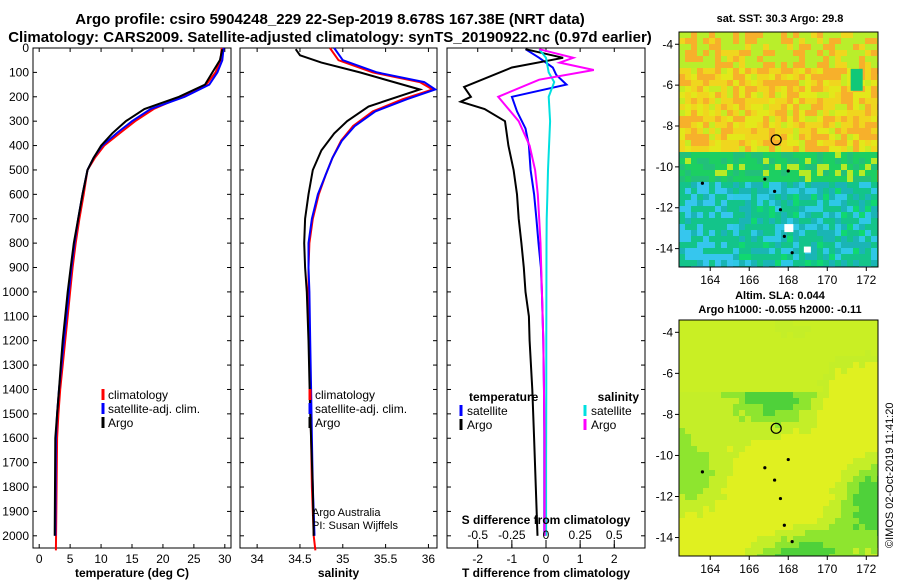  I want to click on y-tick-label: 1300, so click(15, 365).